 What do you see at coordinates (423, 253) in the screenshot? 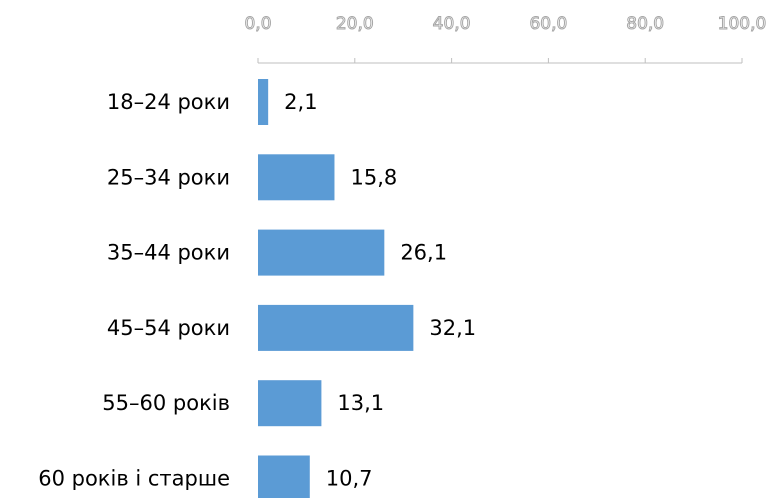
I see `value-label: 26,1` at bounding box center [423, 253].